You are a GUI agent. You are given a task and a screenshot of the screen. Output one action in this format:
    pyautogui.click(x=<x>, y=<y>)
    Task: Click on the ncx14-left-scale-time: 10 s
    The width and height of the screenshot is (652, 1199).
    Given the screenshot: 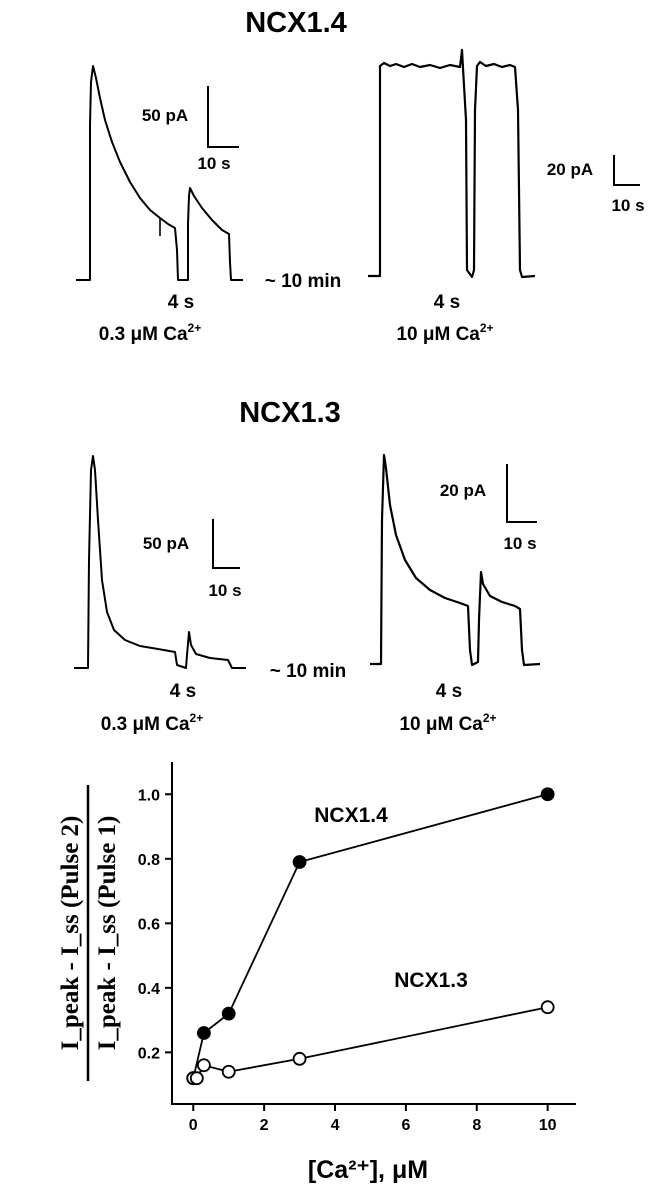 What is the action you would take?
    pyautogui.click(x=213, y=163)
    